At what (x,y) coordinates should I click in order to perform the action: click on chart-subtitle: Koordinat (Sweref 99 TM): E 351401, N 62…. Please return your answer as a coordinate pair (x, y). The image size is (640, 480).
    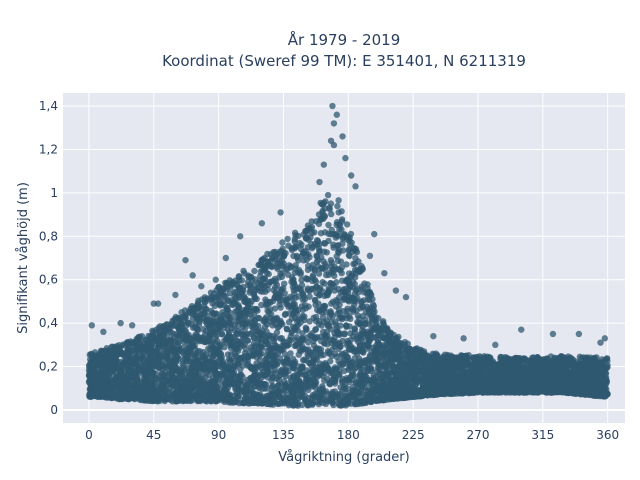
    Looking at the image, I should click on (344, 61).